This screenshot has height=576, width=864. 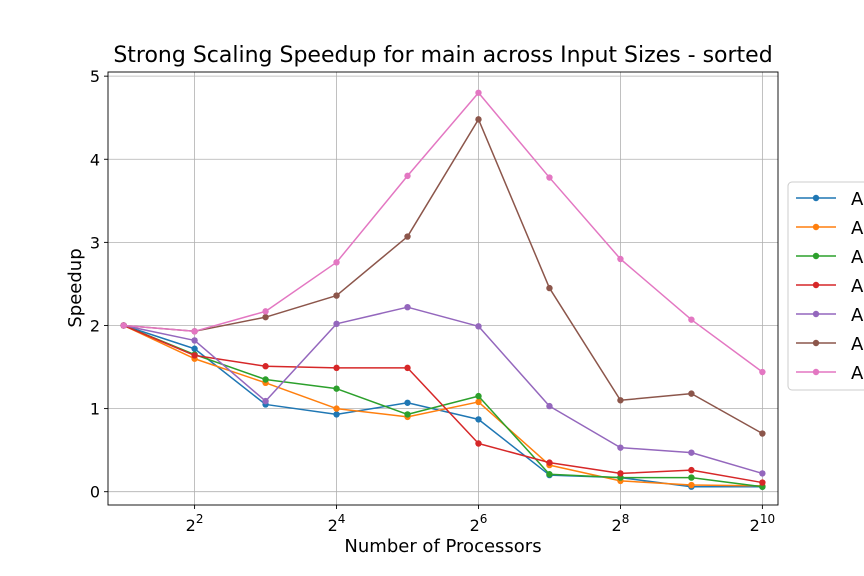 What do you see at coordinates (195, 523) in the screenshot?
I see `x-tick-label: 22` at bounding box center [195, 523].